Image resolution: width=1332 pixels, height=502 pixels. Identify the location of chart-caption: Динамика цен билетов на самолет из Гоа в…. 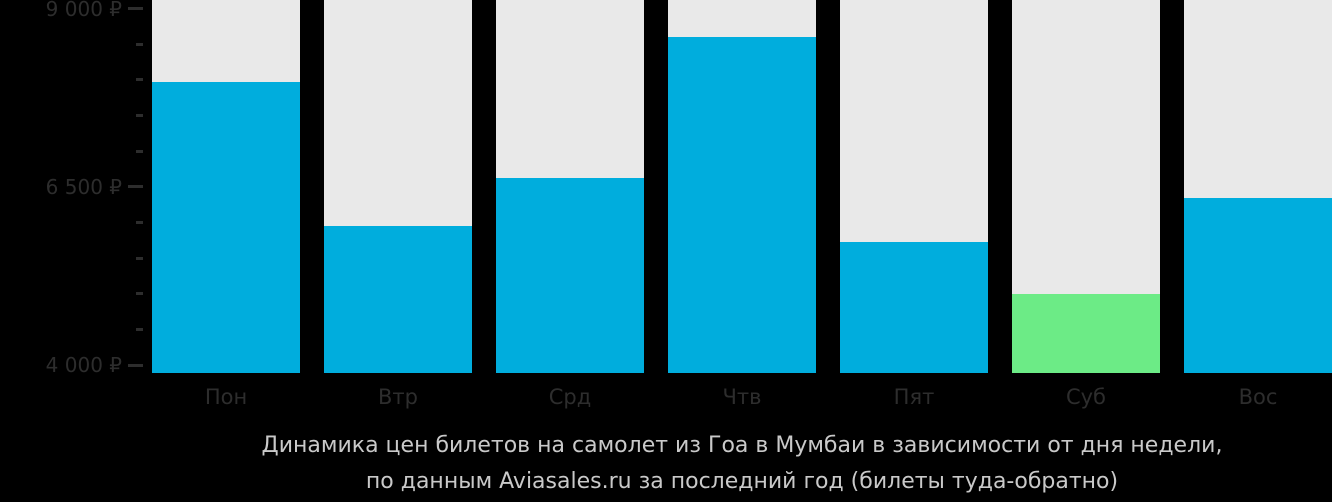
(742, 464).